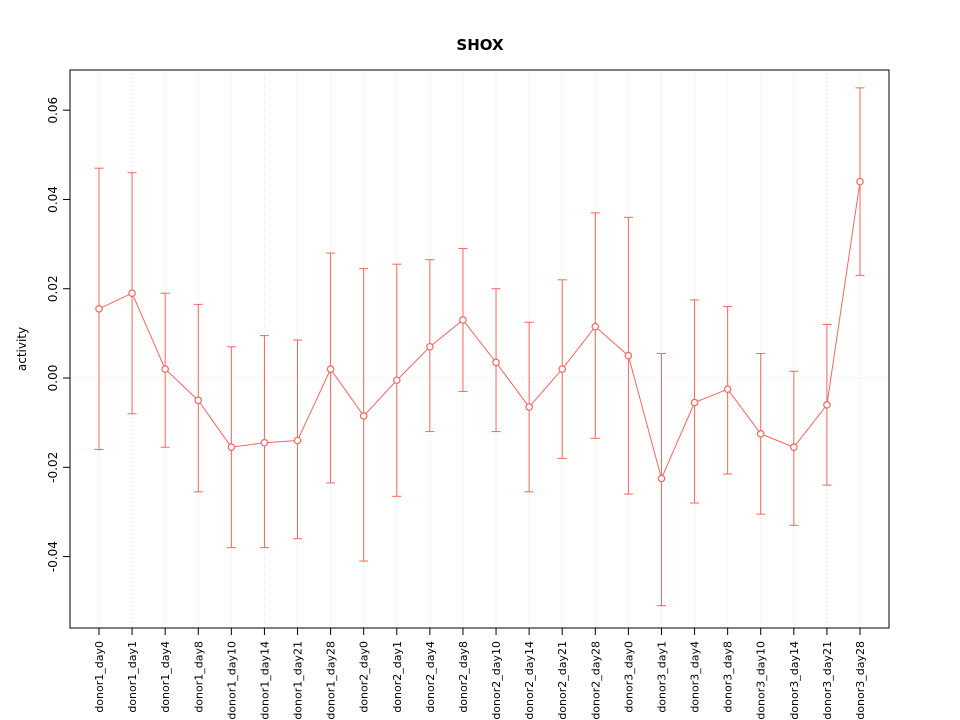 The image size is (960, 720). I want to click on x-tick-label: donor1_day4, so click(165, 677).